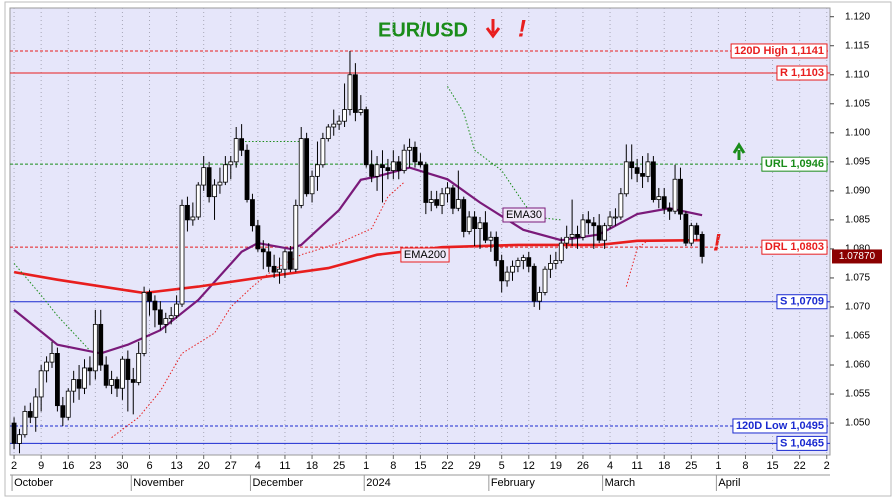  I want to click on line-label-box, so click(425, 255).